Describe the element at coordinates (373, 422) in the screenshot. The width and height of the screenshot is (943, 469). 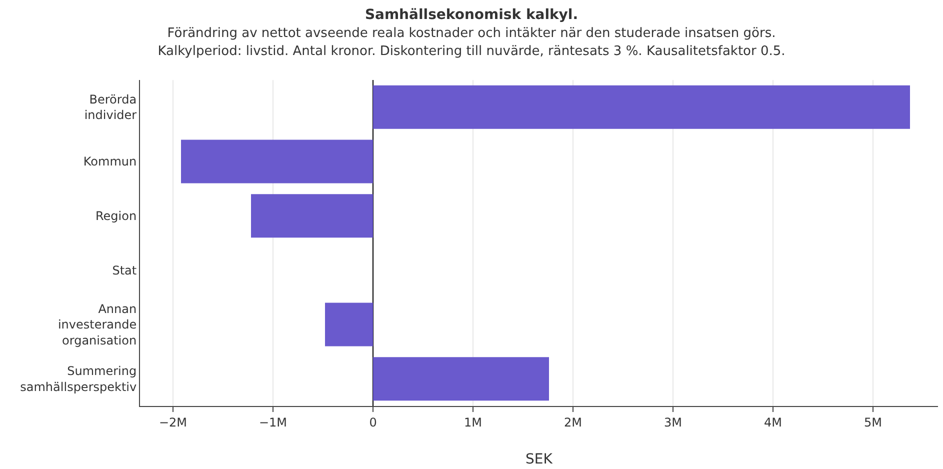
I see `x-tick-label: 0` at that location.